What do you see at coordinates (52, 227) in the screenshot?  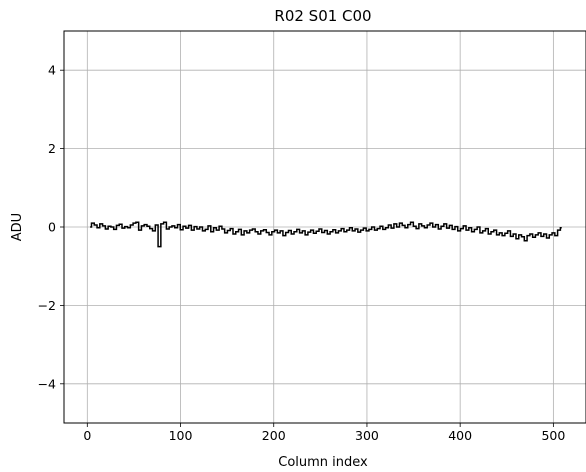 I see `y-tick-label: 0` at bounding box center [52, 227].